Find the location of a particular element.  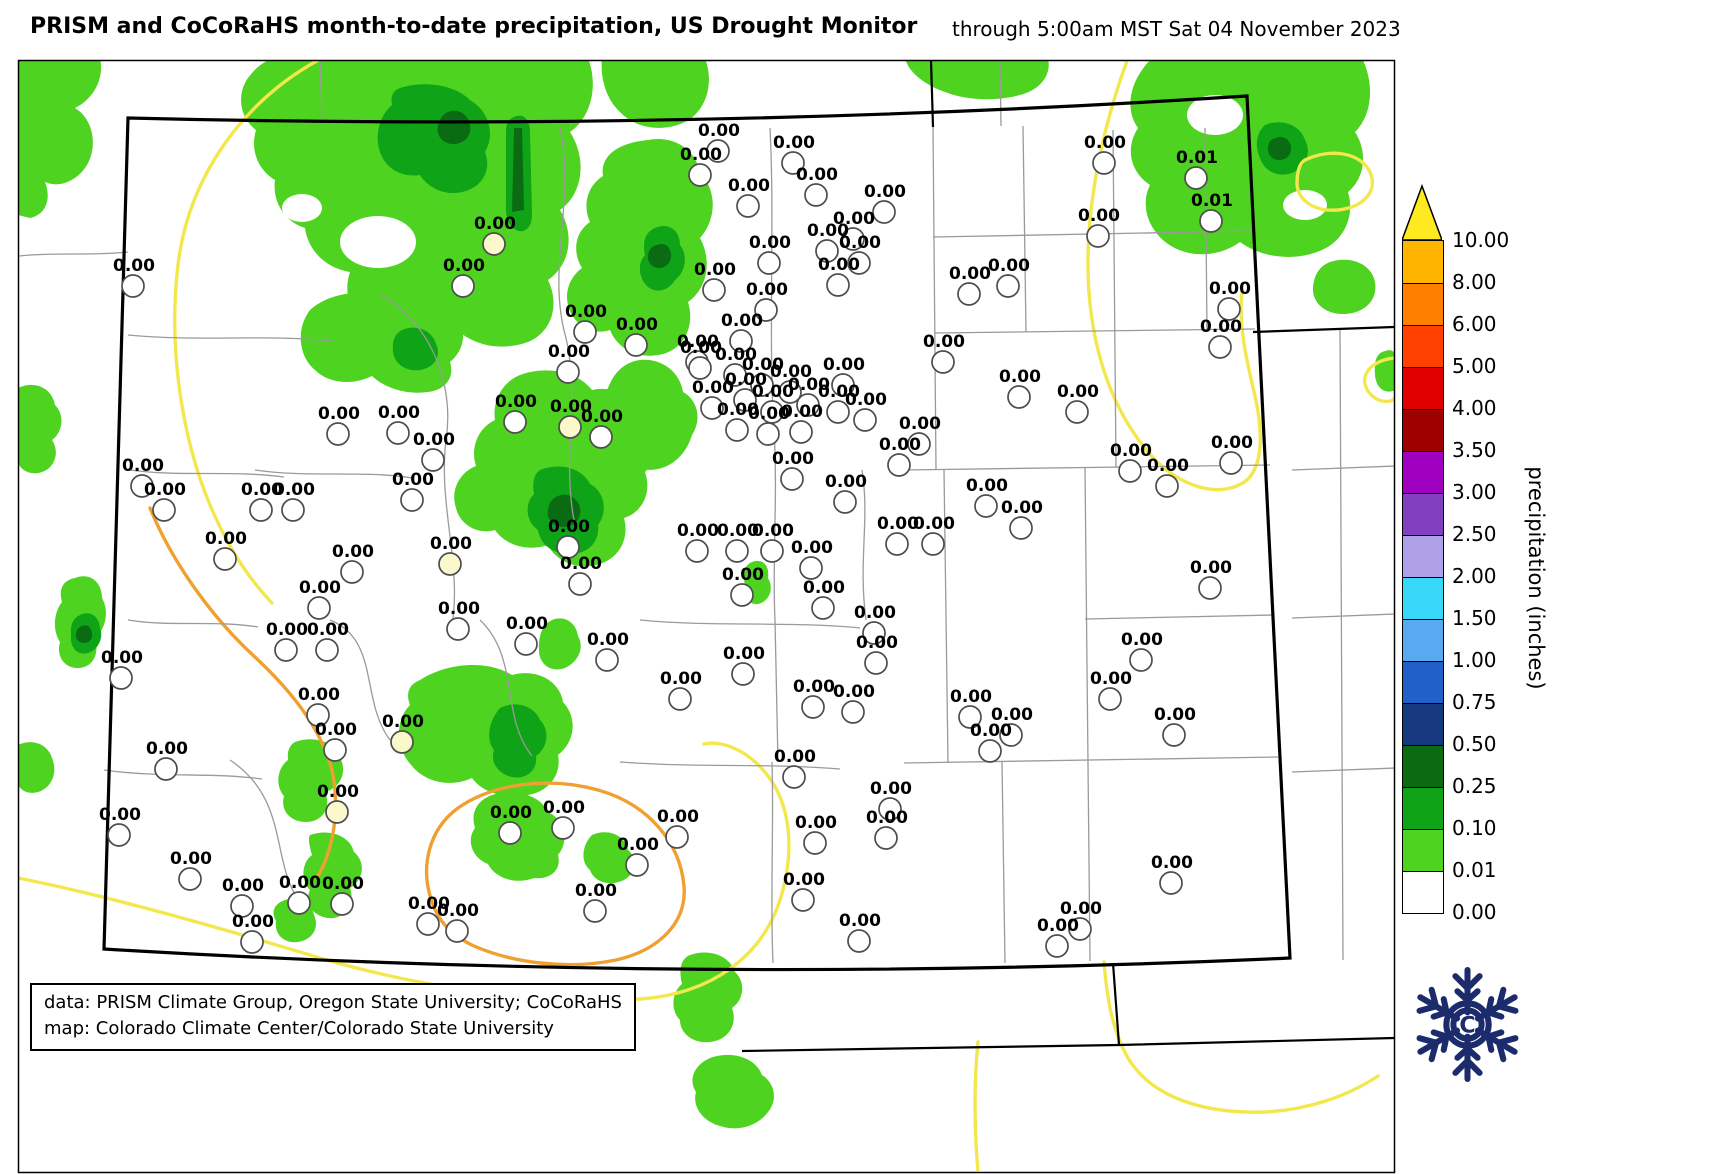

colorbar-tick-label: 1.50 is located at coordinates (1474, 618).